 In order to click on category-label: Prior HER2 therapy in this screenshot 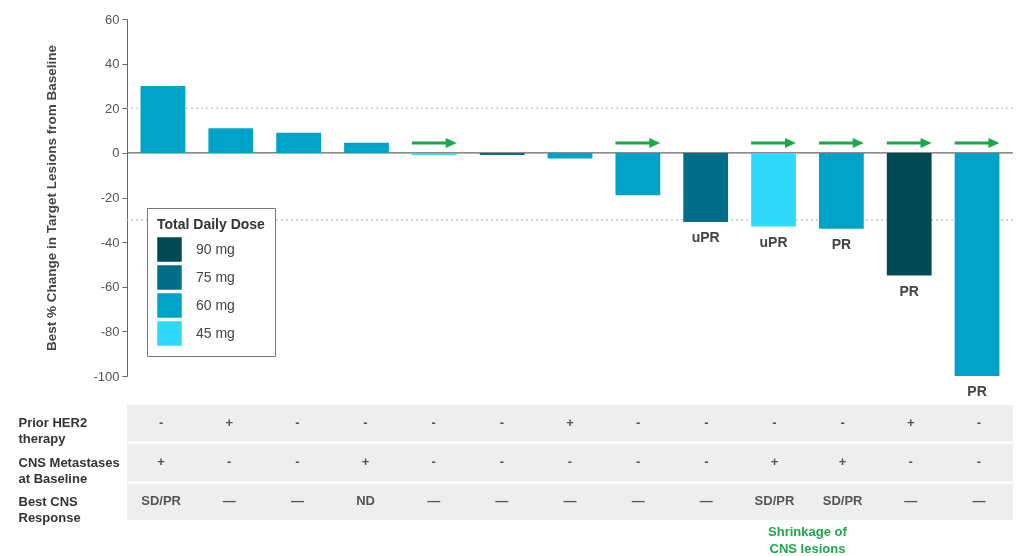, I will do `click(53, 431)`.